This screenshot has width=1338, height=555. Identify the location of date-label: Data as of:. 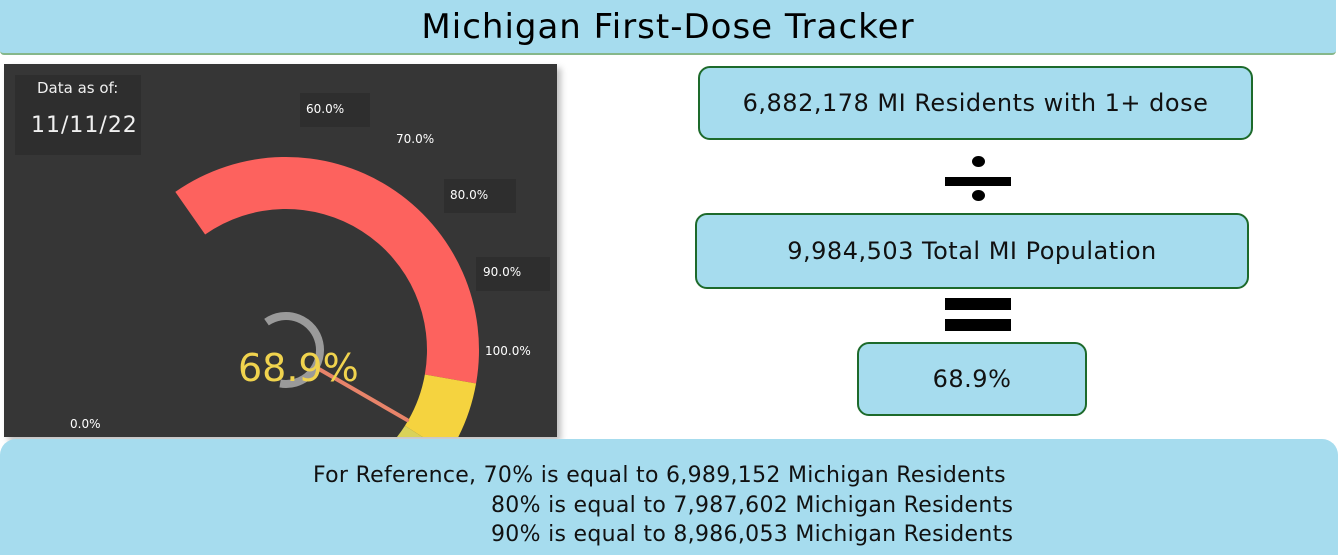
(78, 88).